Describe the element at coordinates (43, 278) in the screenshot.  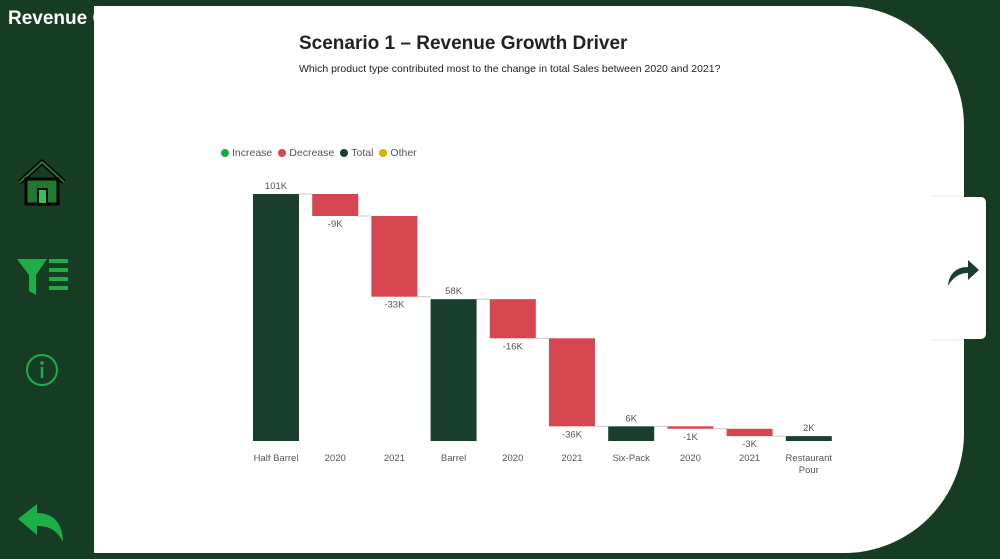
I see `filter-icon` at that location.